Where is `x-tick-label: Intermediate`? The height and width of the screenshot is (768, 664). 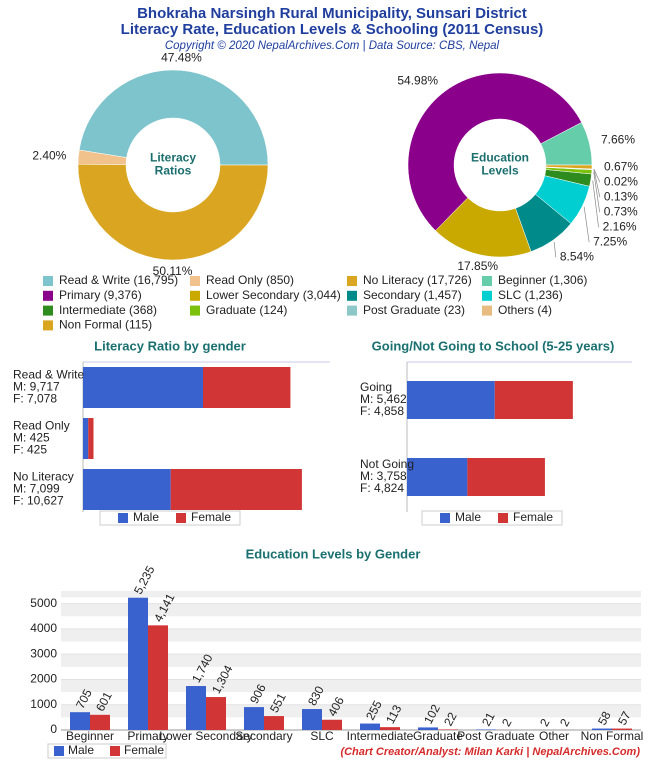 x-tick-label: Intermediate is located at coordinates (380, 736).